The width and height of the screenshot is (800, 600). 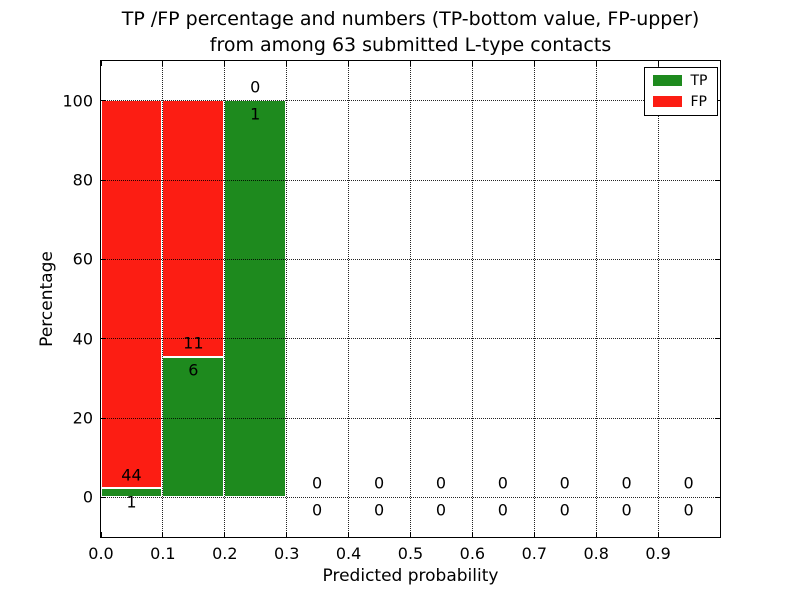 What do you see at coordinates (82, 180) in the screenshot?
I see `y-tick-label: 80` at bounding box center [82, 180].